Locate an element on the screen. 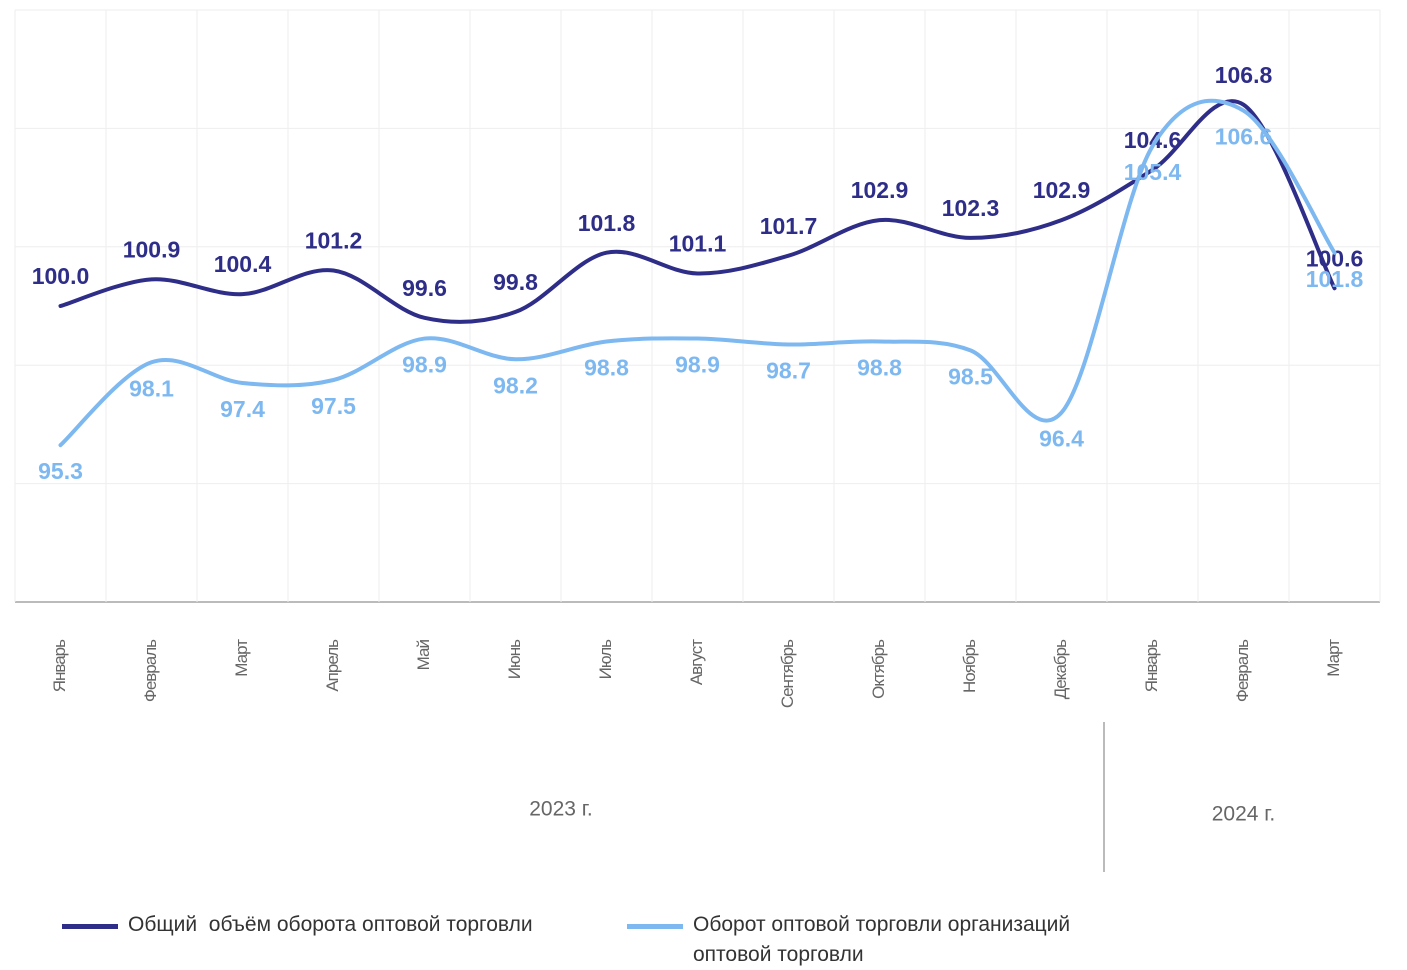  x-tick-label: Май is located at coordinates (423, 655).